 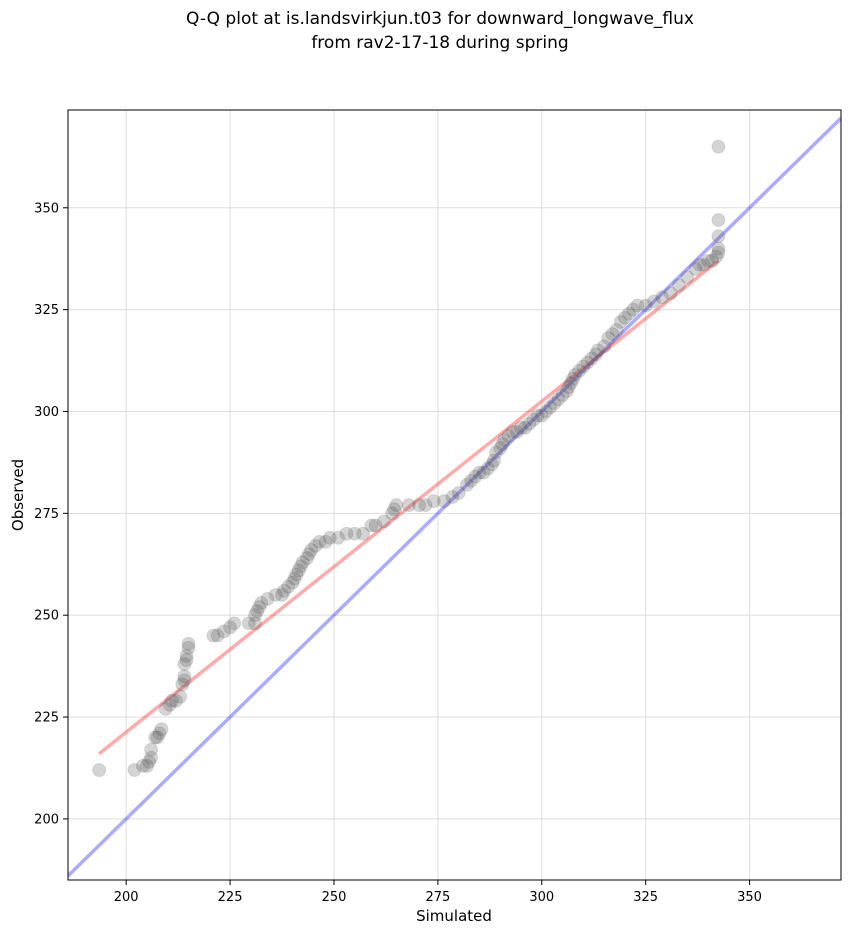 What do you see at coordinates (438, 892) in the screenshot?
I see `x-axis-ticks: 200 225 250 275 300 325 350` at bounding box center [438, 892].